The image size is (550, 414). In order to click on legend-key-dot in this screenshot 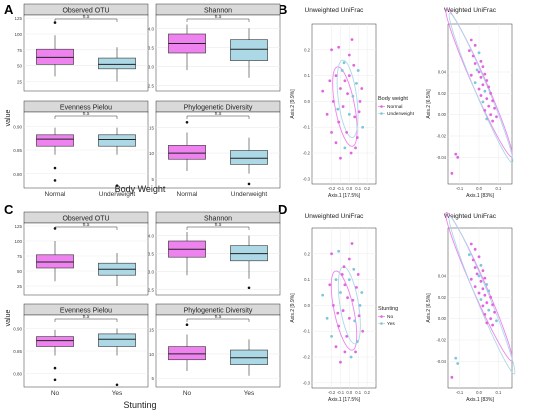, I will do `click(381, 106)`.